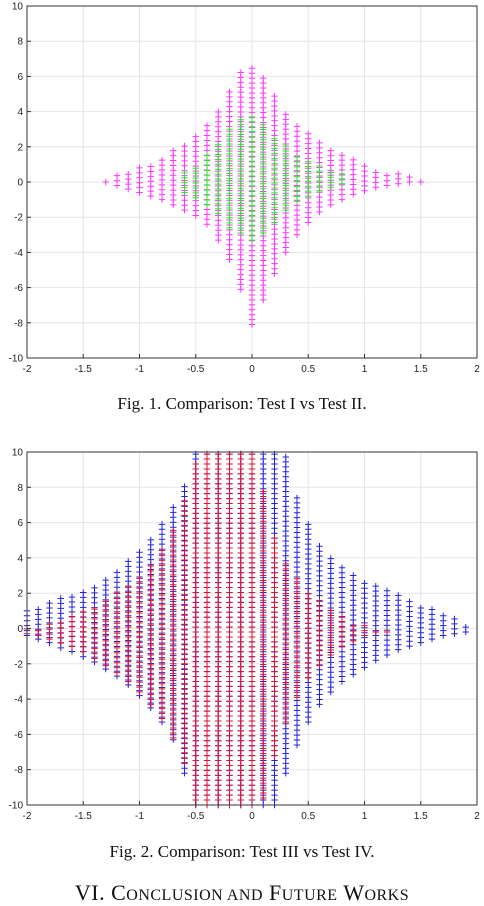 The width and height of the screenshot is (484, 906). What do you see at coordinates (421, 816) in the screenshot?
I see `x-tick-label: 1.5` at bounding box center [421, 816].